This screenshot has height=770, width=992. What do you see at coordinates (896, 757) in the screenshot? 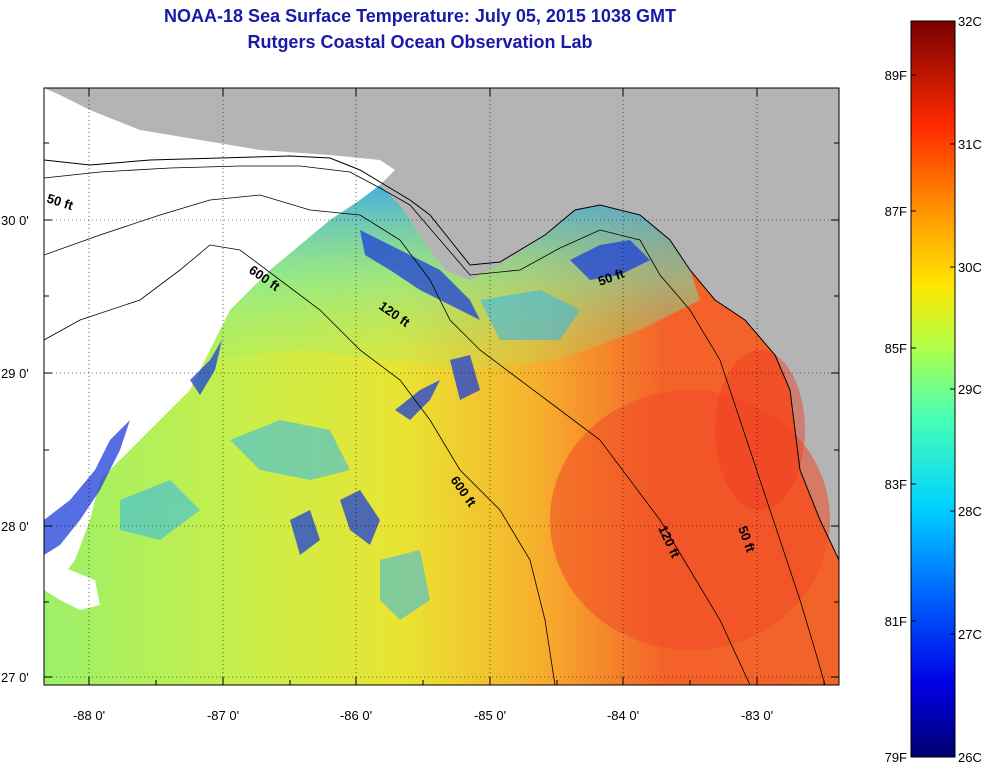
I see `cbar-label-79f: 79F` at bounding box center [896, 757].